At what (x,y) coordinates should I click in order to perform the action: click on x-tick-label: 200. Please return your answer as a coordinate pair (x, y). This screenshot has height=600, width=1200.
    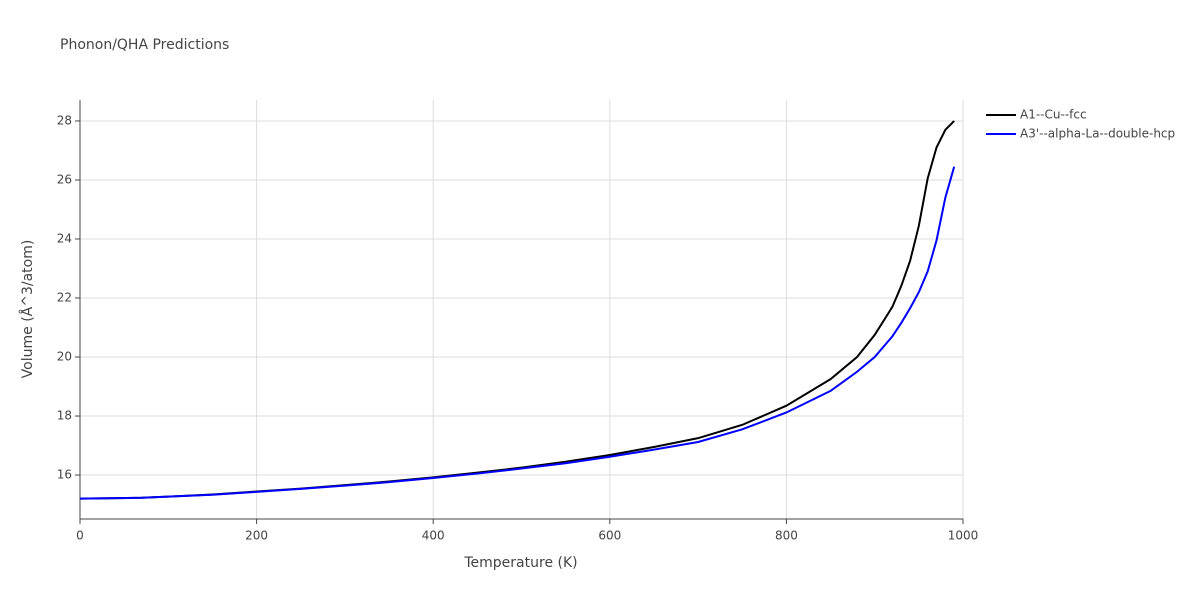
    Looking at the image, I should click on (256, 536).